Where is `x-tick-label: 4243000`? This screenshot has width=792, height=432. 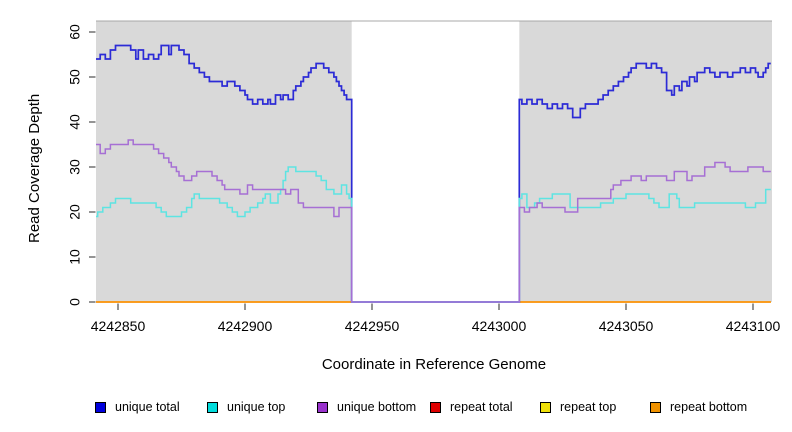 x-tick-label: 4243000 is located at coordinates (499, 326).